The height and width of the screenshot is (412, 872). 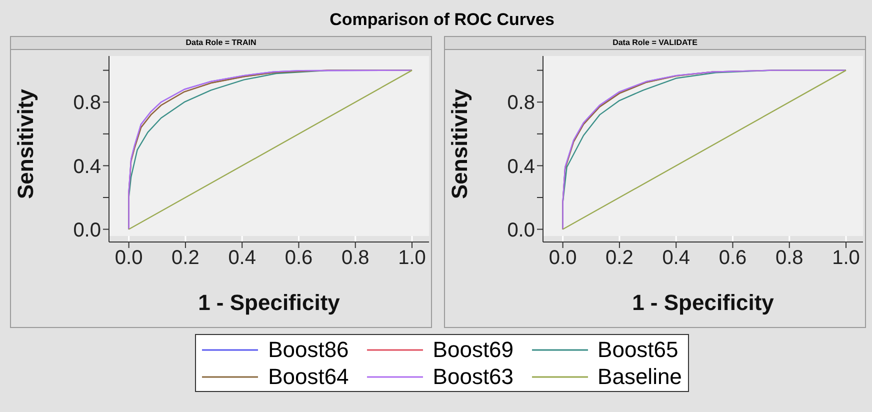 I want to click on chart-subtitle: Data Role = VALIDATE, so click(x=655, y=43).